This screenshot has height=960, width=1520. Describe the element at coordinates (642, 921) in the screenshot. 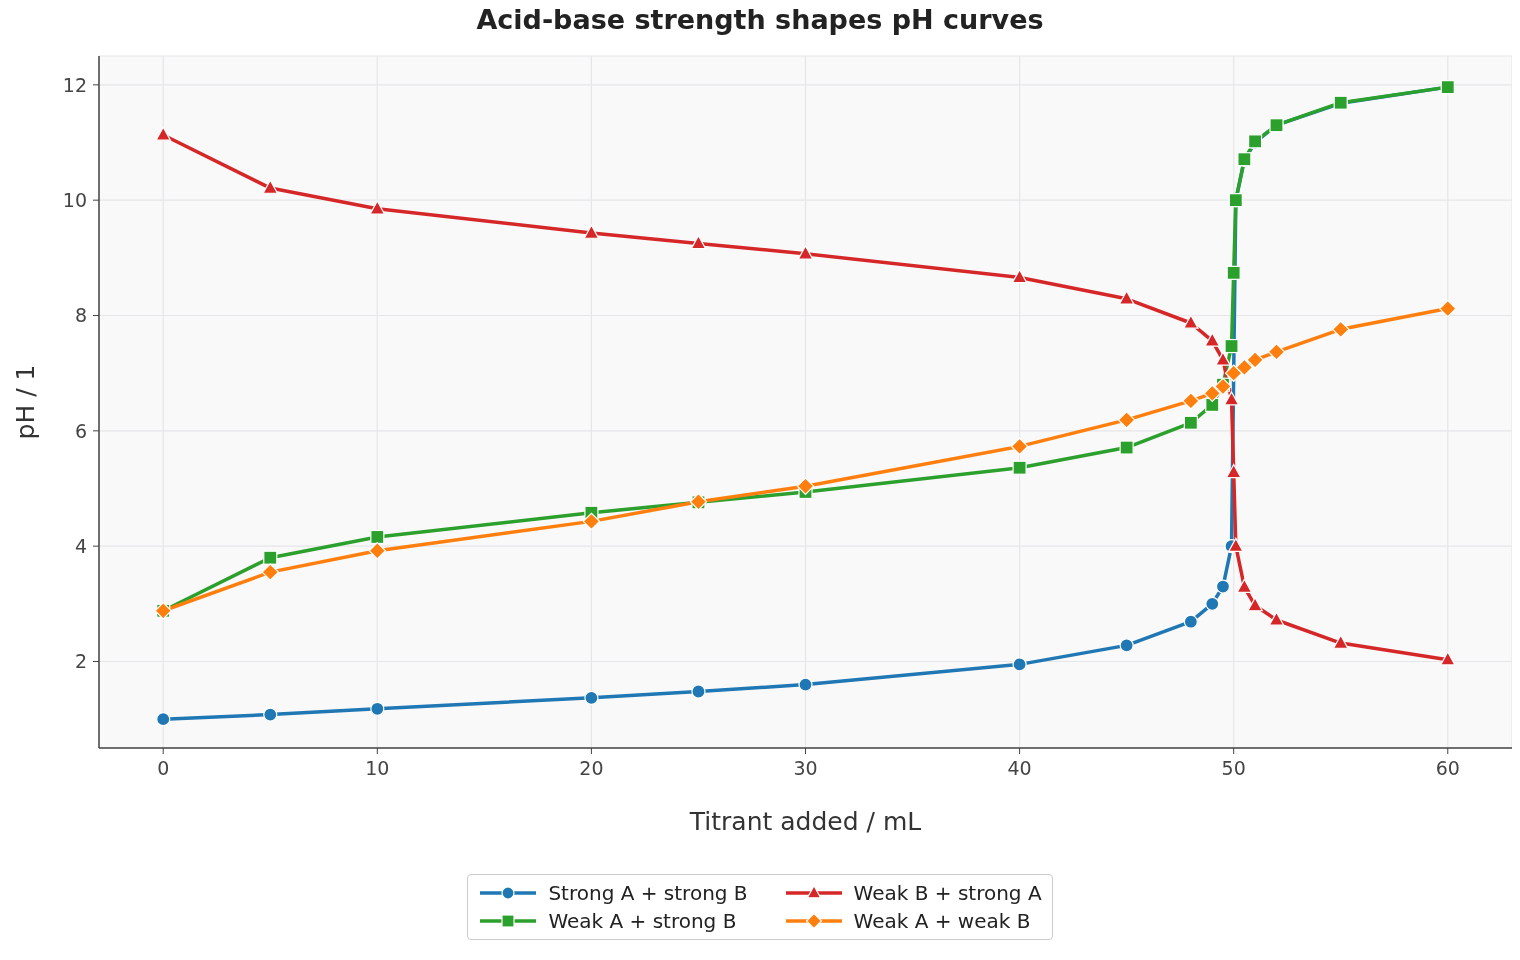

I see `legend-label: Weak A + strong B` at that location.